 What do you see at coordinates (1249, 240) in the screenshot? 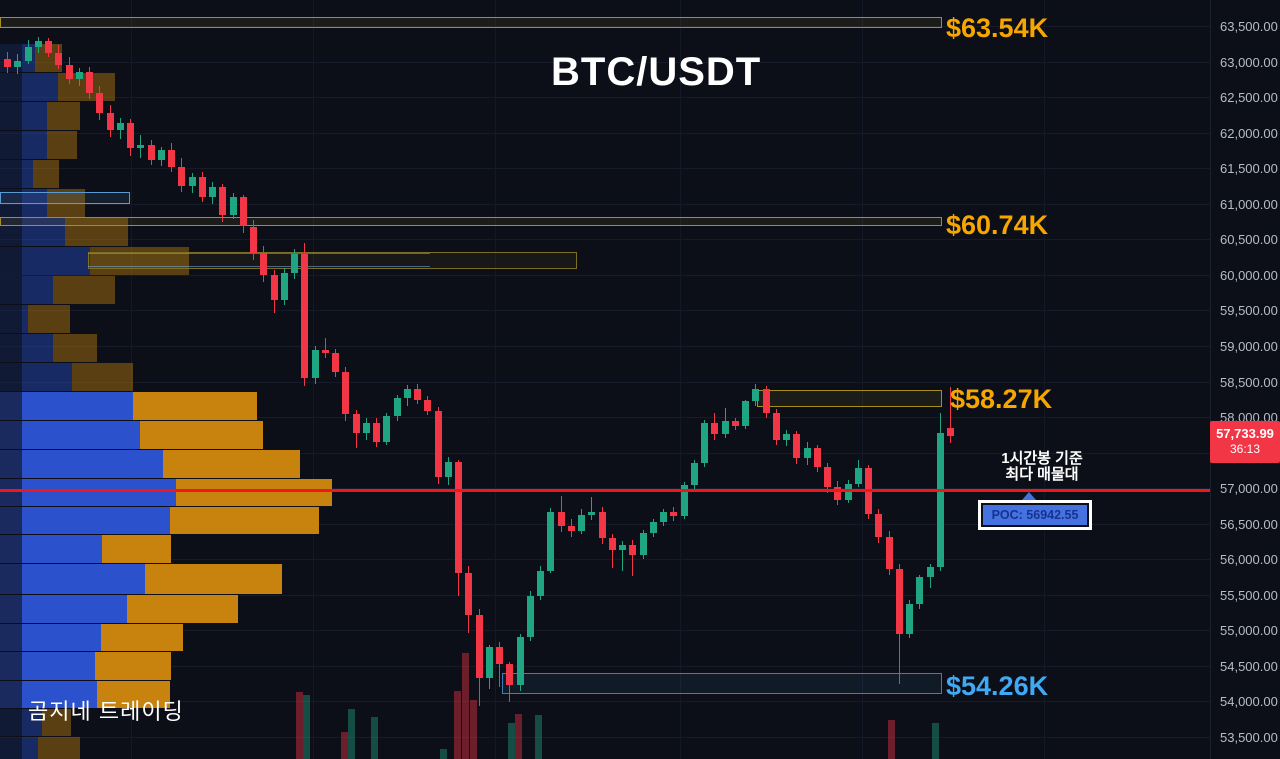
I see `price-axis-label: 60,500.00` at bounding box center [1249, 240].